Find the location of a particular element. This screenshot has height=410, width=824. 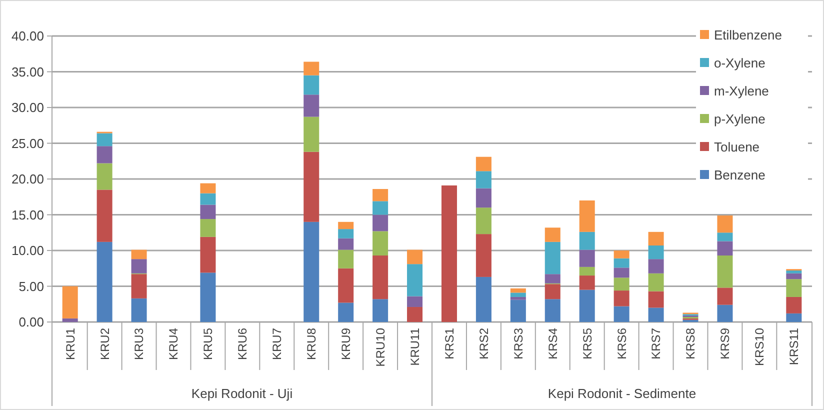

y-tick-label: 25.00 is located at coordinates (27, 143).